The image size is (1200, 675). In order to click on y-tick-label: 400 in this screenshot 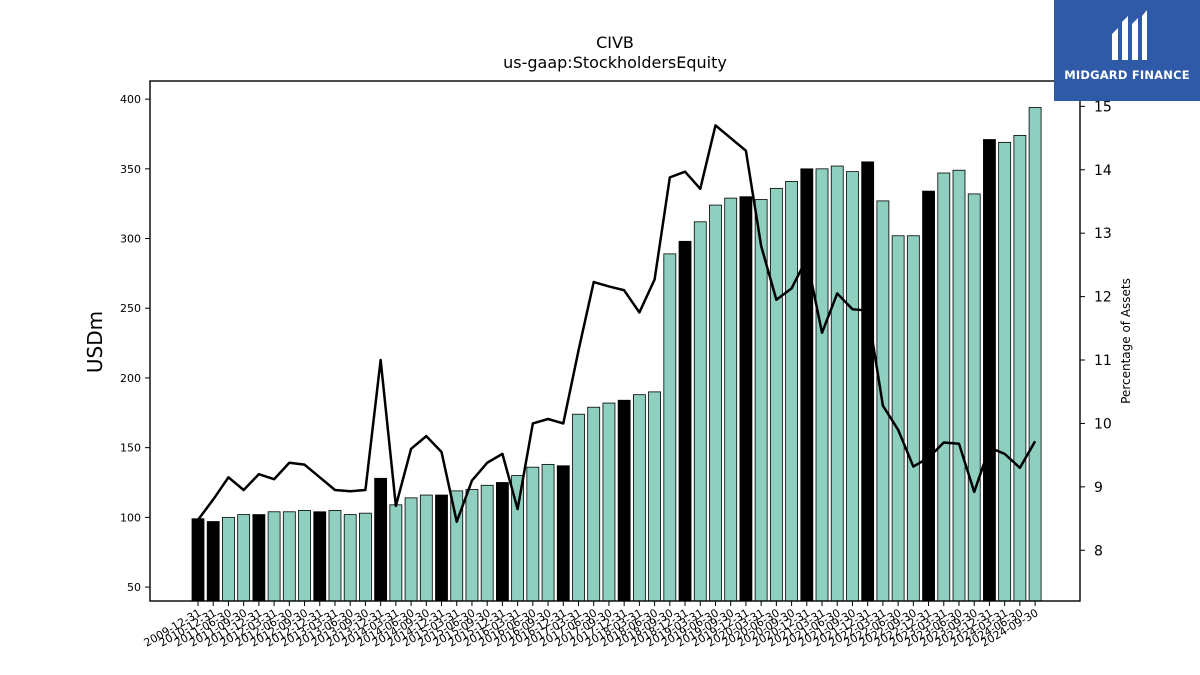, I will do `click(130, 99)`.